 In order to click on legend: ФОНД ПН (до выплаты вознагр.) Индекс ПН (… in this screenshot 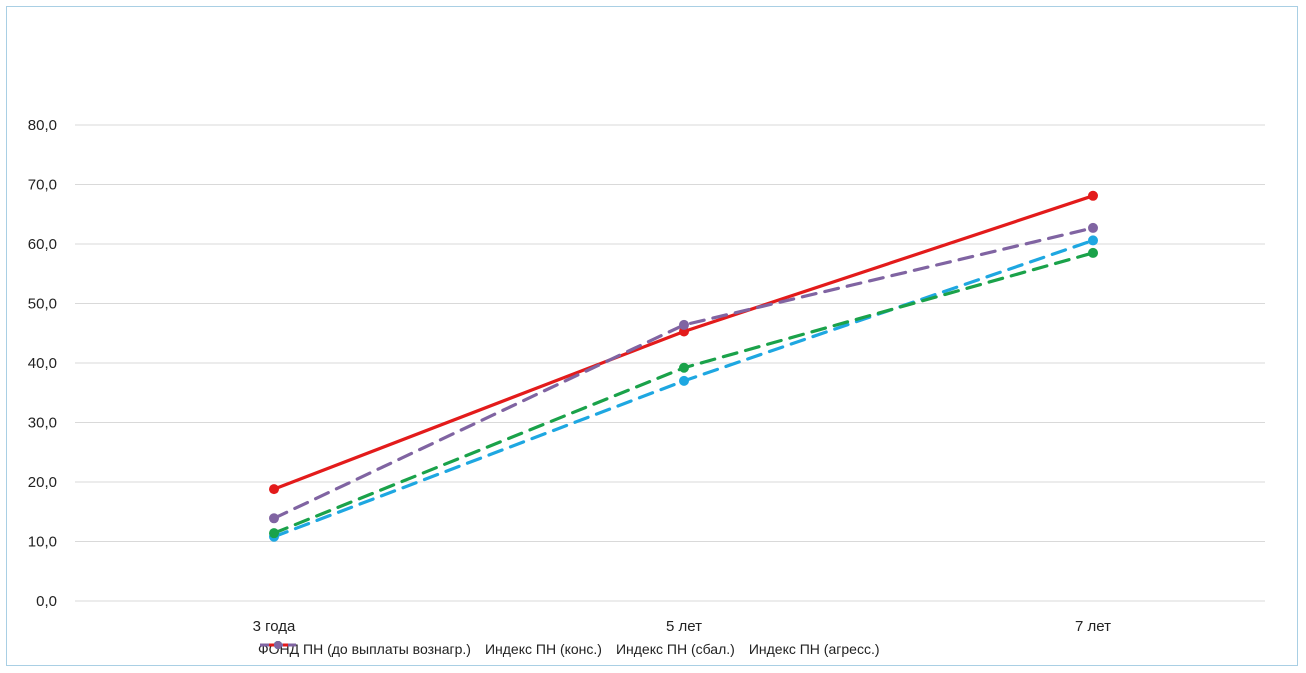, I will do `click(576, 649)`.